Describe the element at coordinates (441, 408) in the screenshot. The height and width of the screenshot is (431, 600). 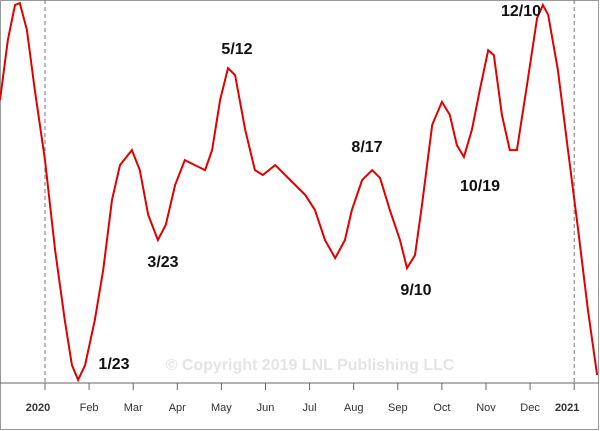
I see `x-tick-label: Oct` at that location.